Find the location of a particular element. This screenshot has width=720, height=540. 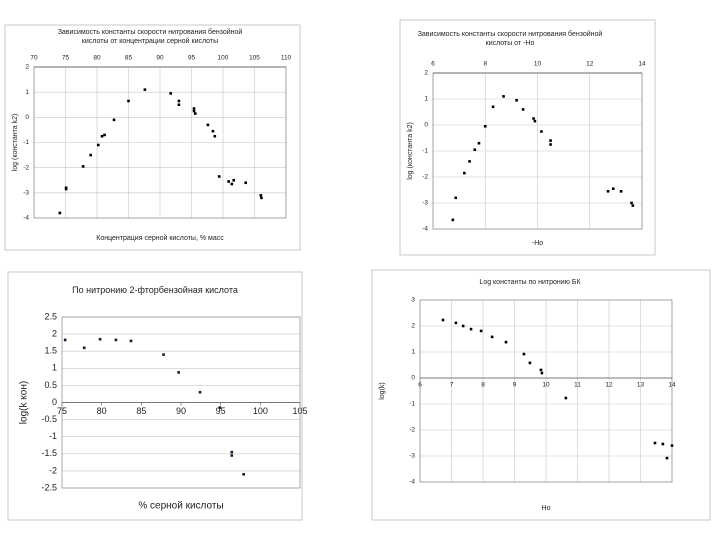

x-tick-label: 75 is located at coordinates (66, 58).